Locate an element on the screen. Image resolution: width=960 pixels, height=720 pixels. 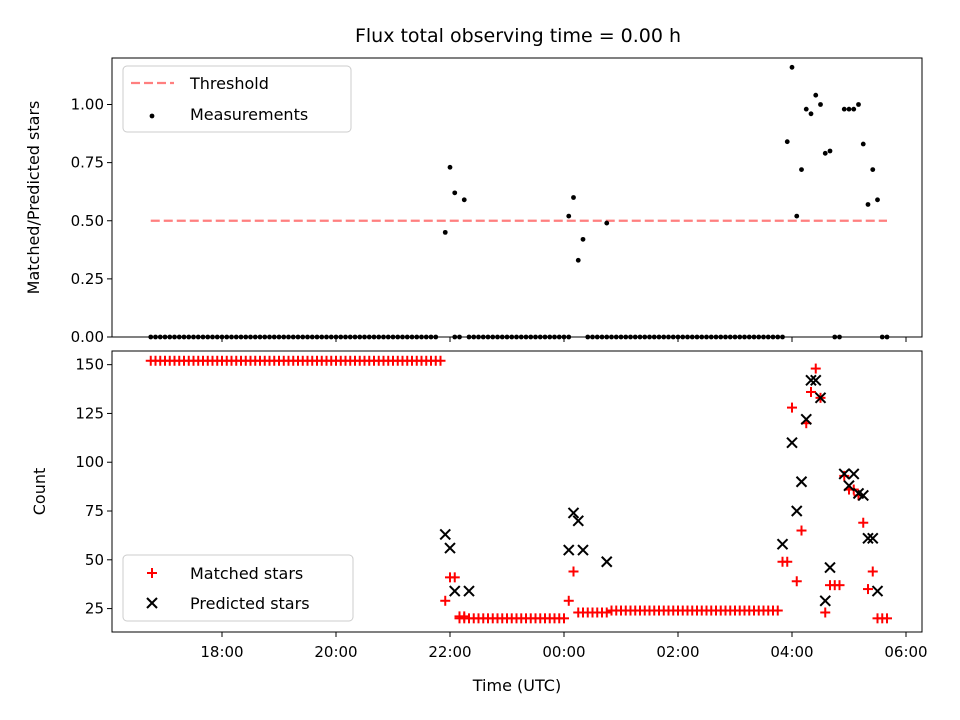
bottom-xtick-label: 20:00 is located at coordinates (335, 652).